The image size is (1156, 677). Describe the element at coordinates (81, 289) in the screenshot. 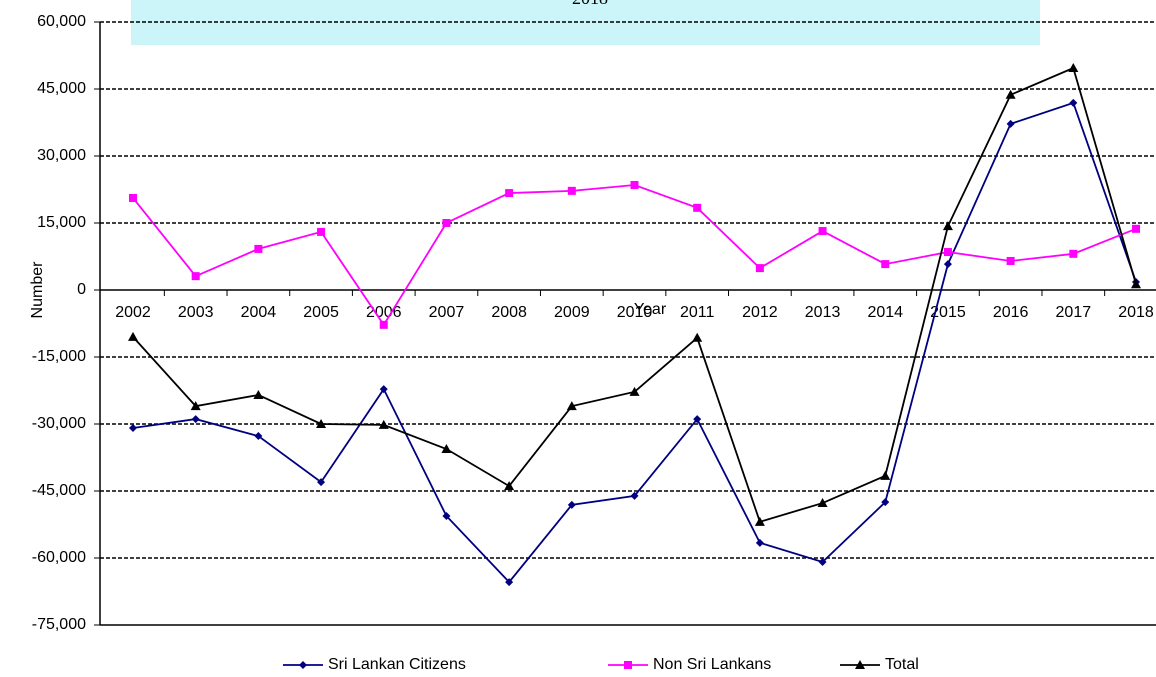

I see `y-tick-label: 0` at that location.